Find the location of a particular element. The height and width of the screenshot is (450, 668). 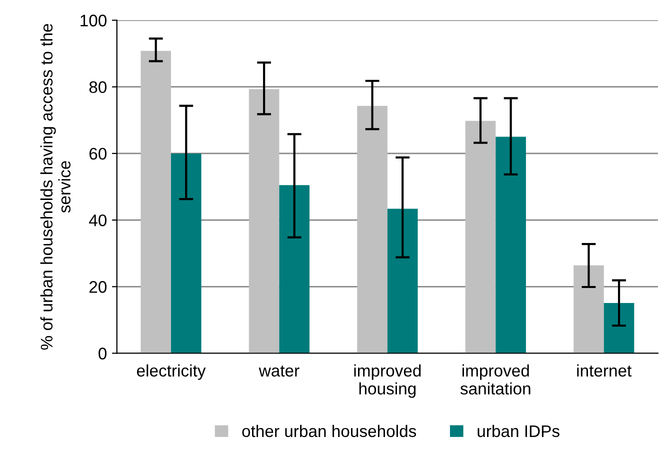

x-tick-label: improved sanitation is located at coordinates (495, 379).